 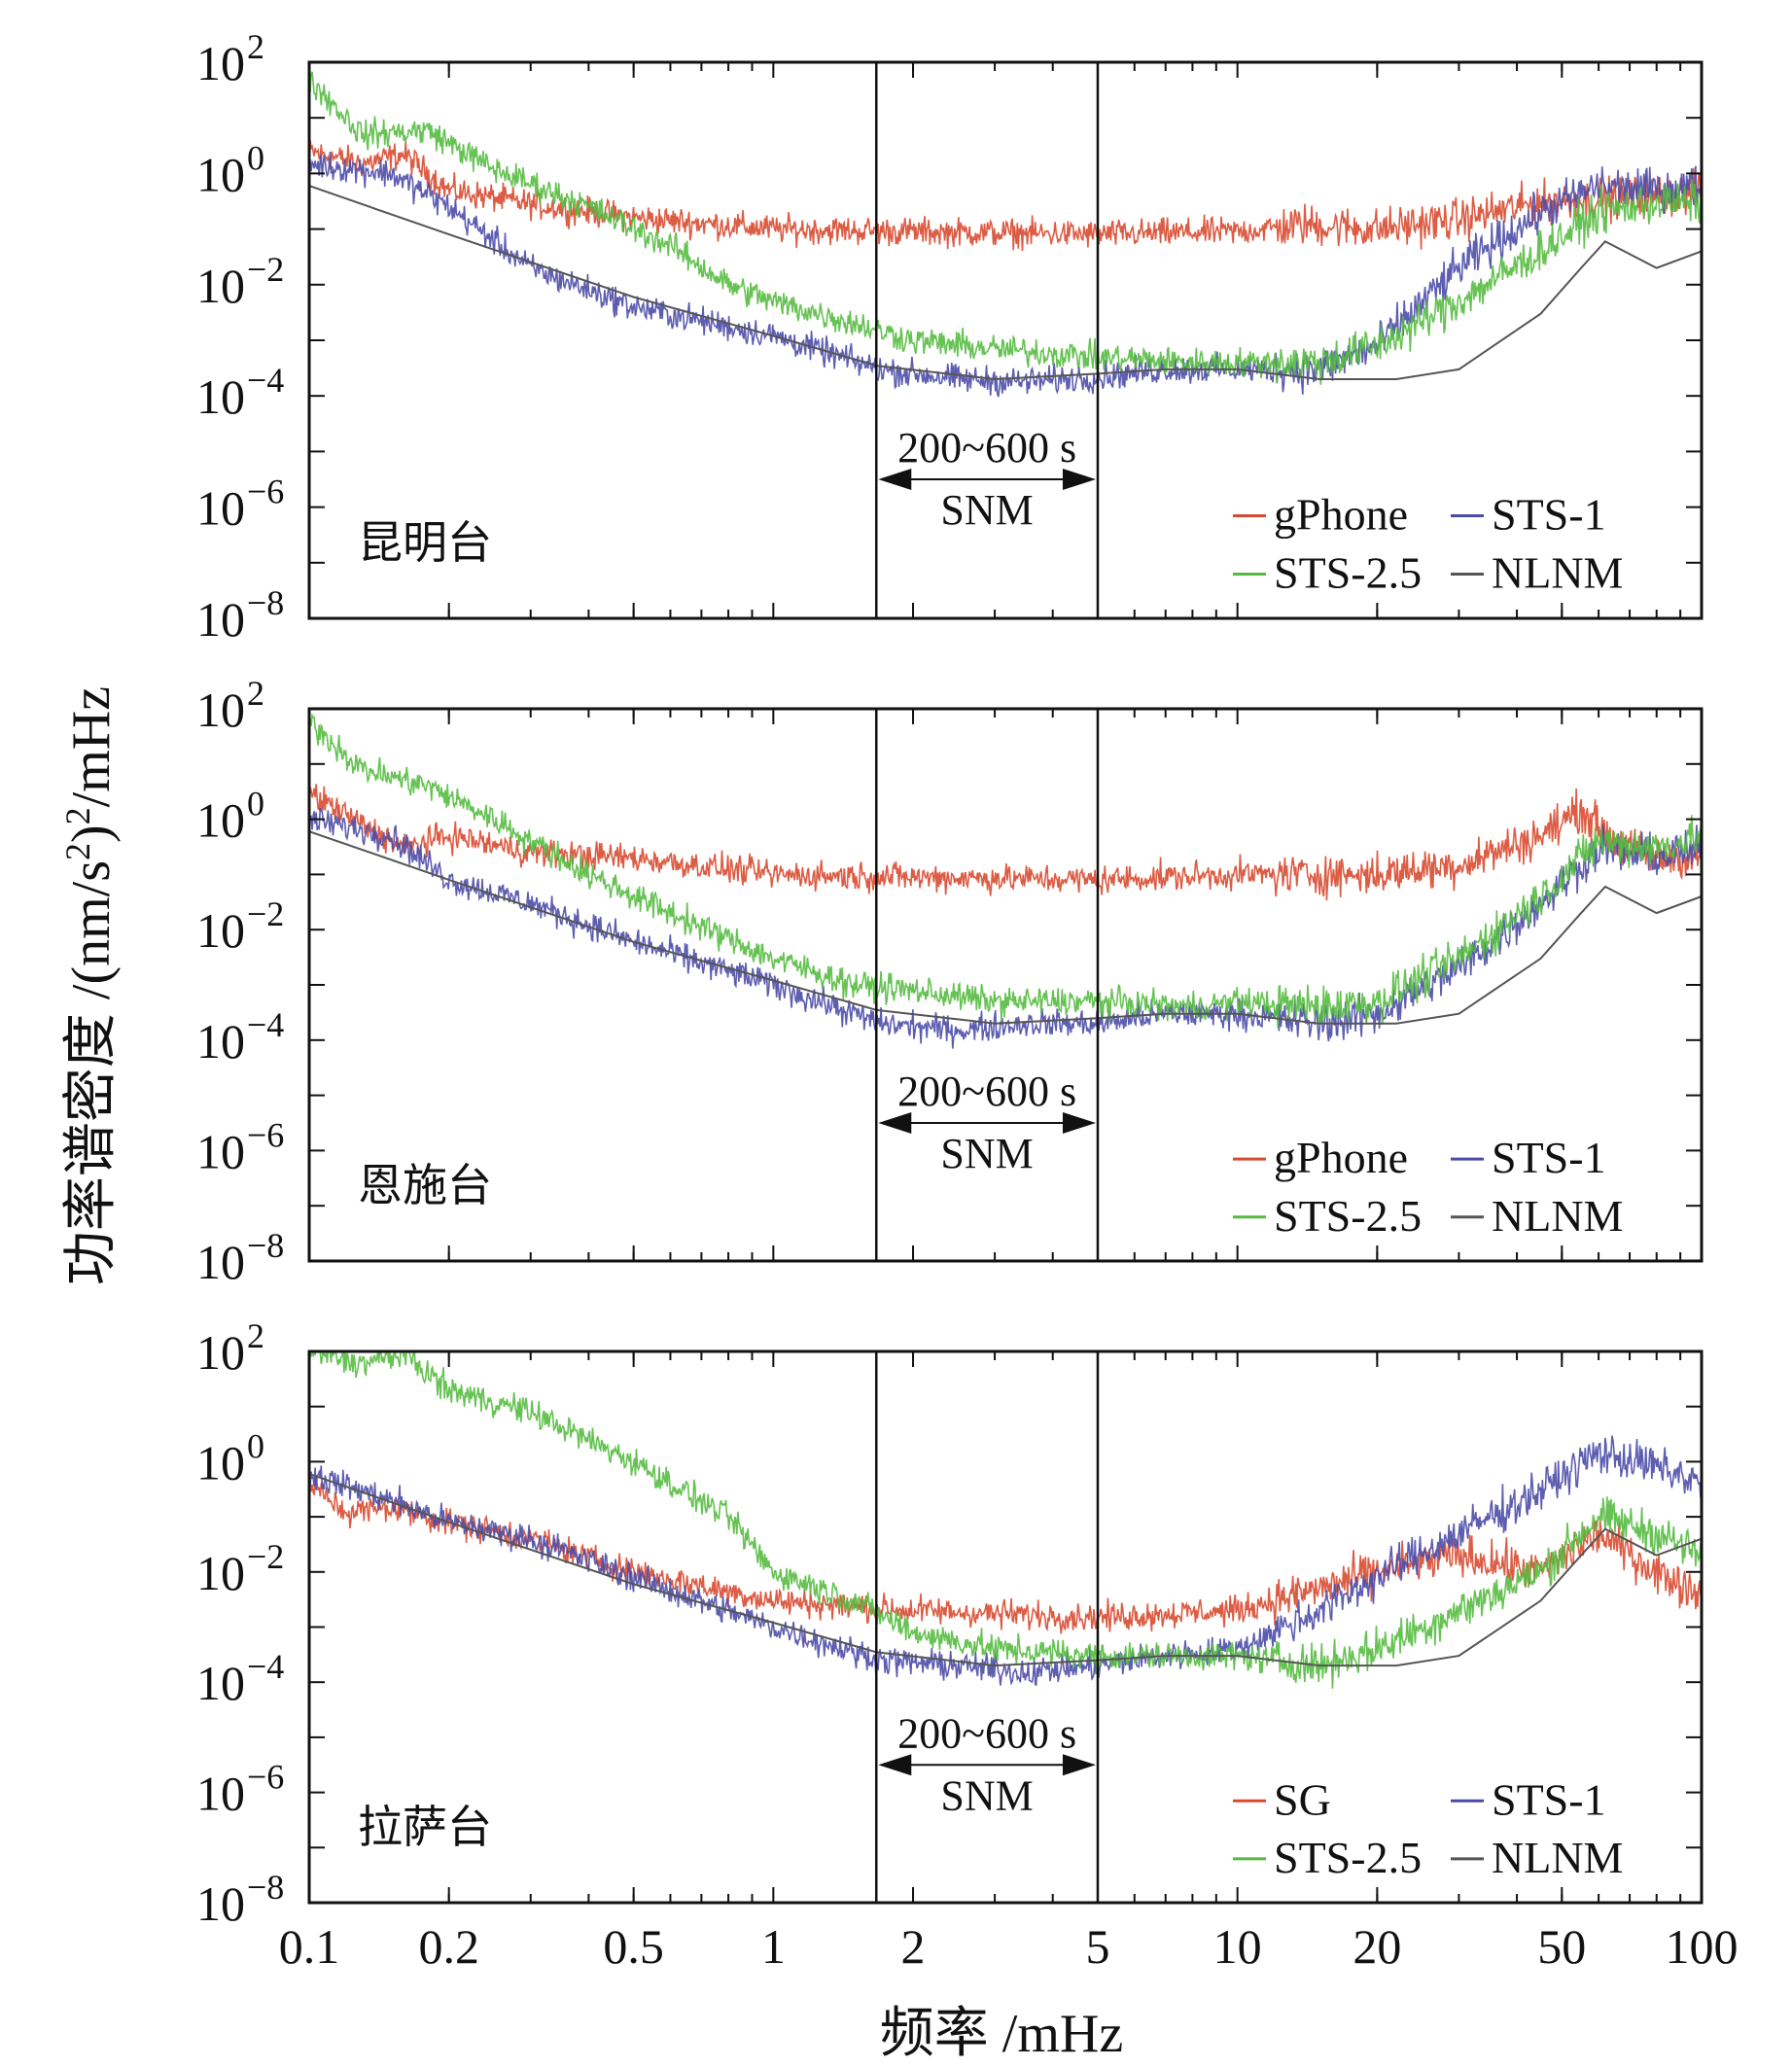 I want to click on station-label: 恩施台, so click(x=425, y=1185).